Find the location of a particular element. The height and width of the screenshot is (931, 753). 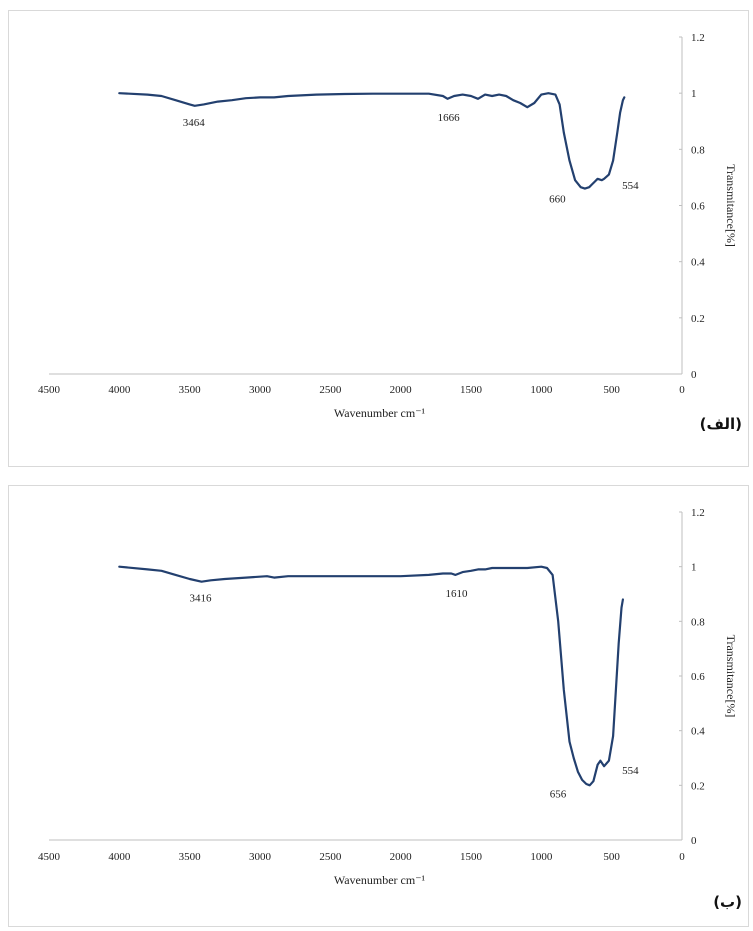

spectrum-line is located at coordinates (372, 141).